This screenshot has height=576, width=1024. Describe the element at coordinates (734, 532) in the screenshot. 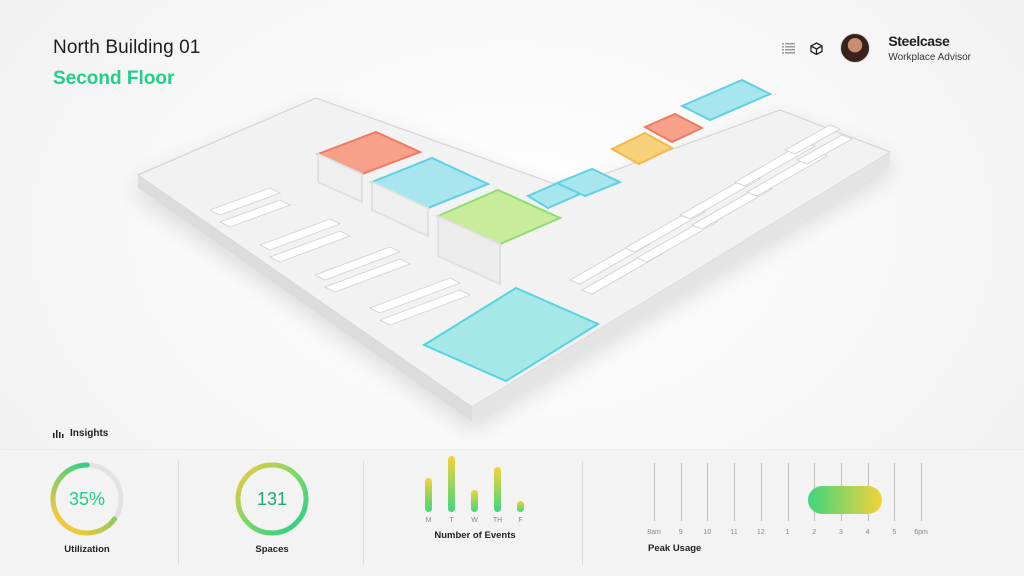

I see `hour-label: 11` at that location.